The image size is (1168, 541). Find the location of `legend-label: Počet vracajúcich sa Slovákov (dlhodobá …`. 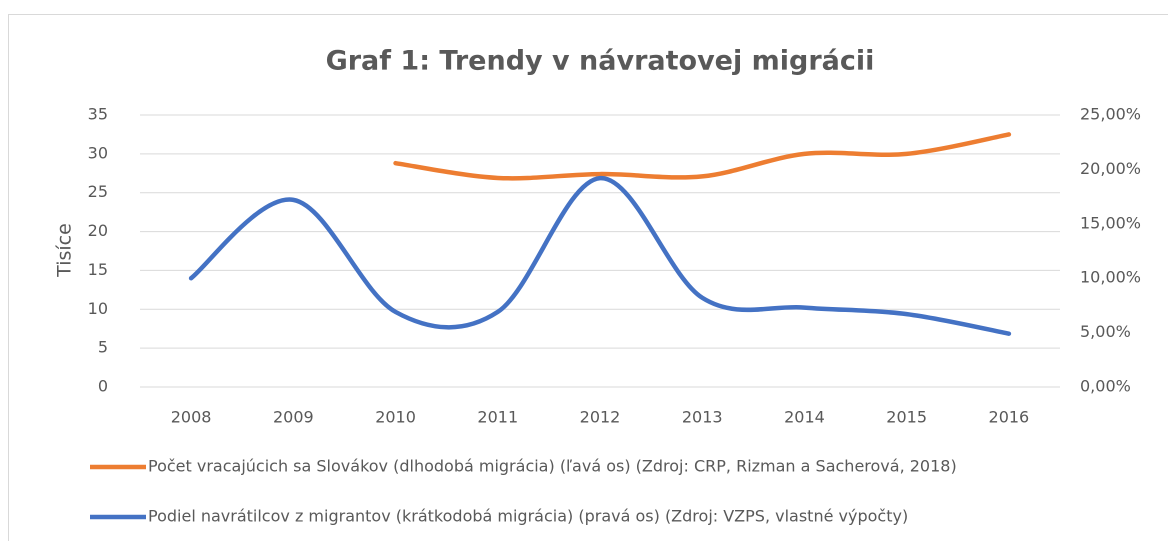

legend-label: Počet vracajúcich sa Slovákov (dlhodobá … is located at coordinates (552, 466).